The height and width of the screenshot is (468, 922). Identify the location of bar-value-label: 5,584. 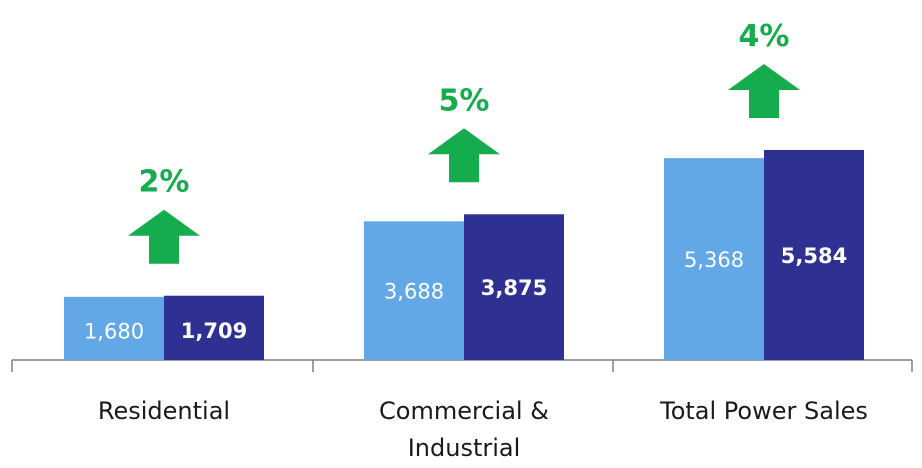
(814, 256).